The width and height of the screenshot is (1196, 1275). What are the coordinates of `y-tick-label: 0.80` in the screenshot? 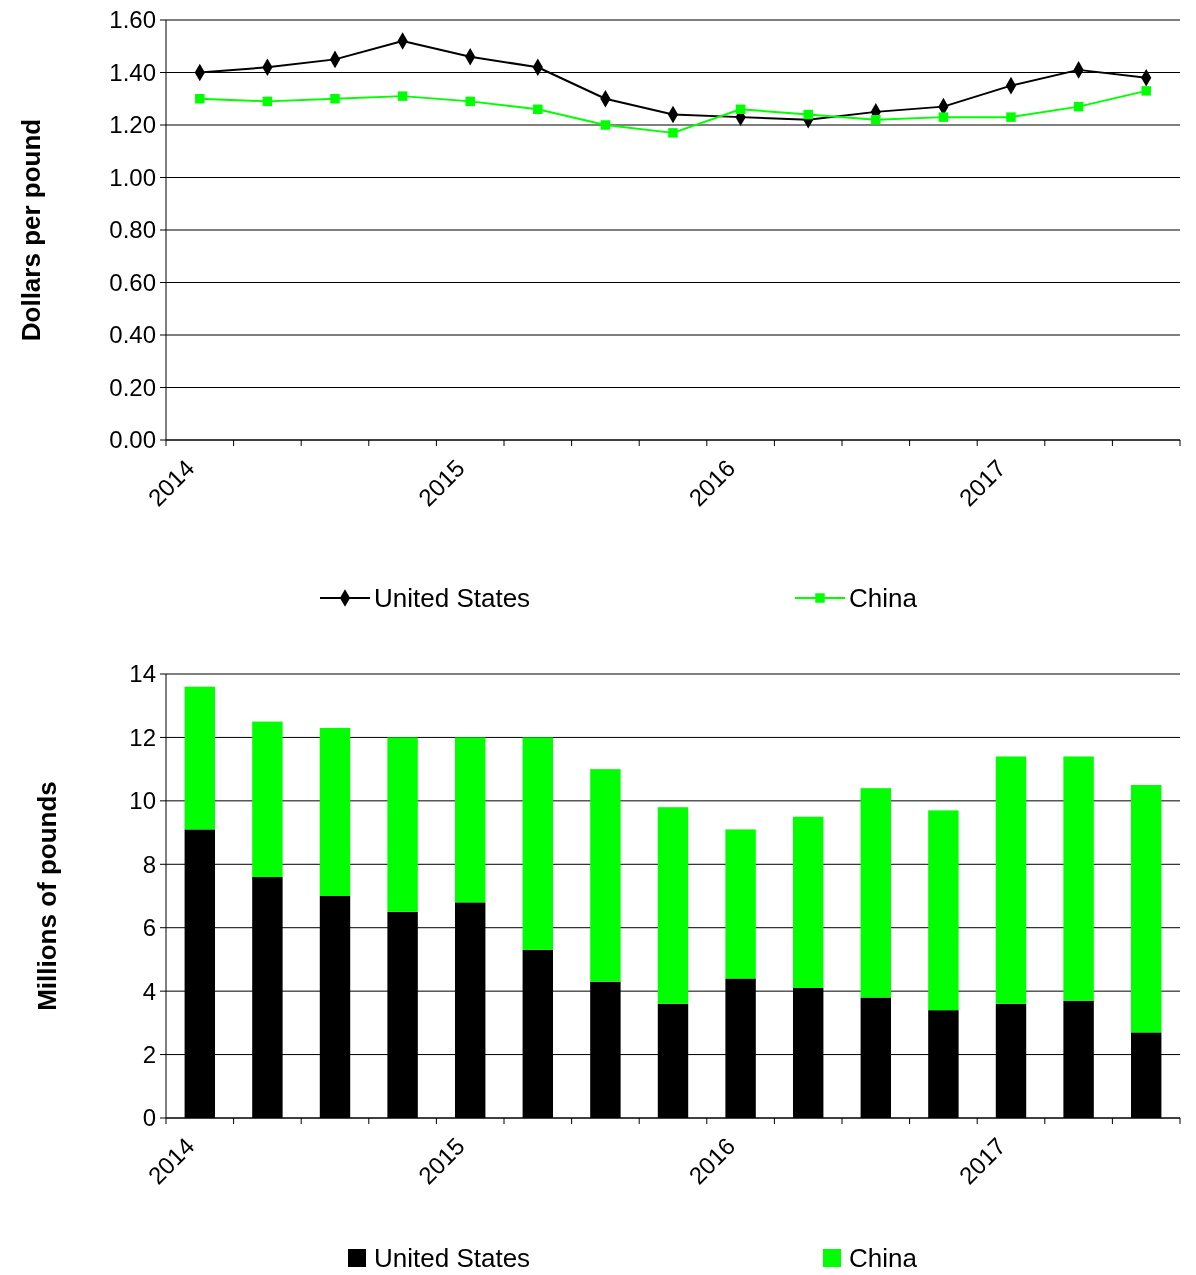 It's located at (132, 230).